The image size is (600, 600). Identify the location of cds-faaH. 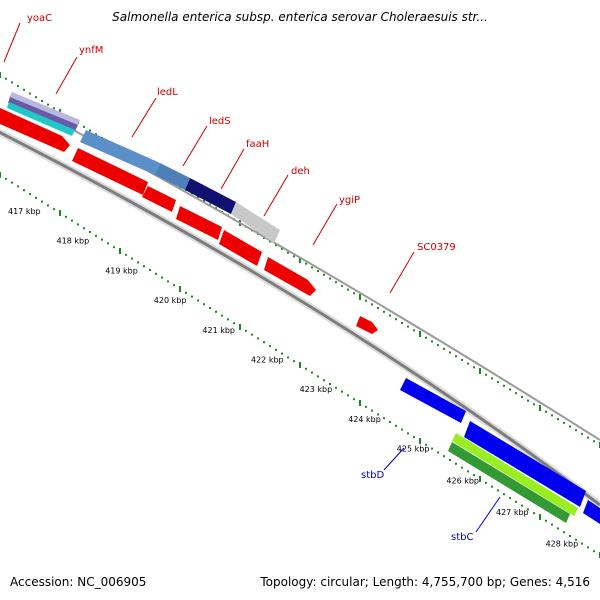
(240, 248).